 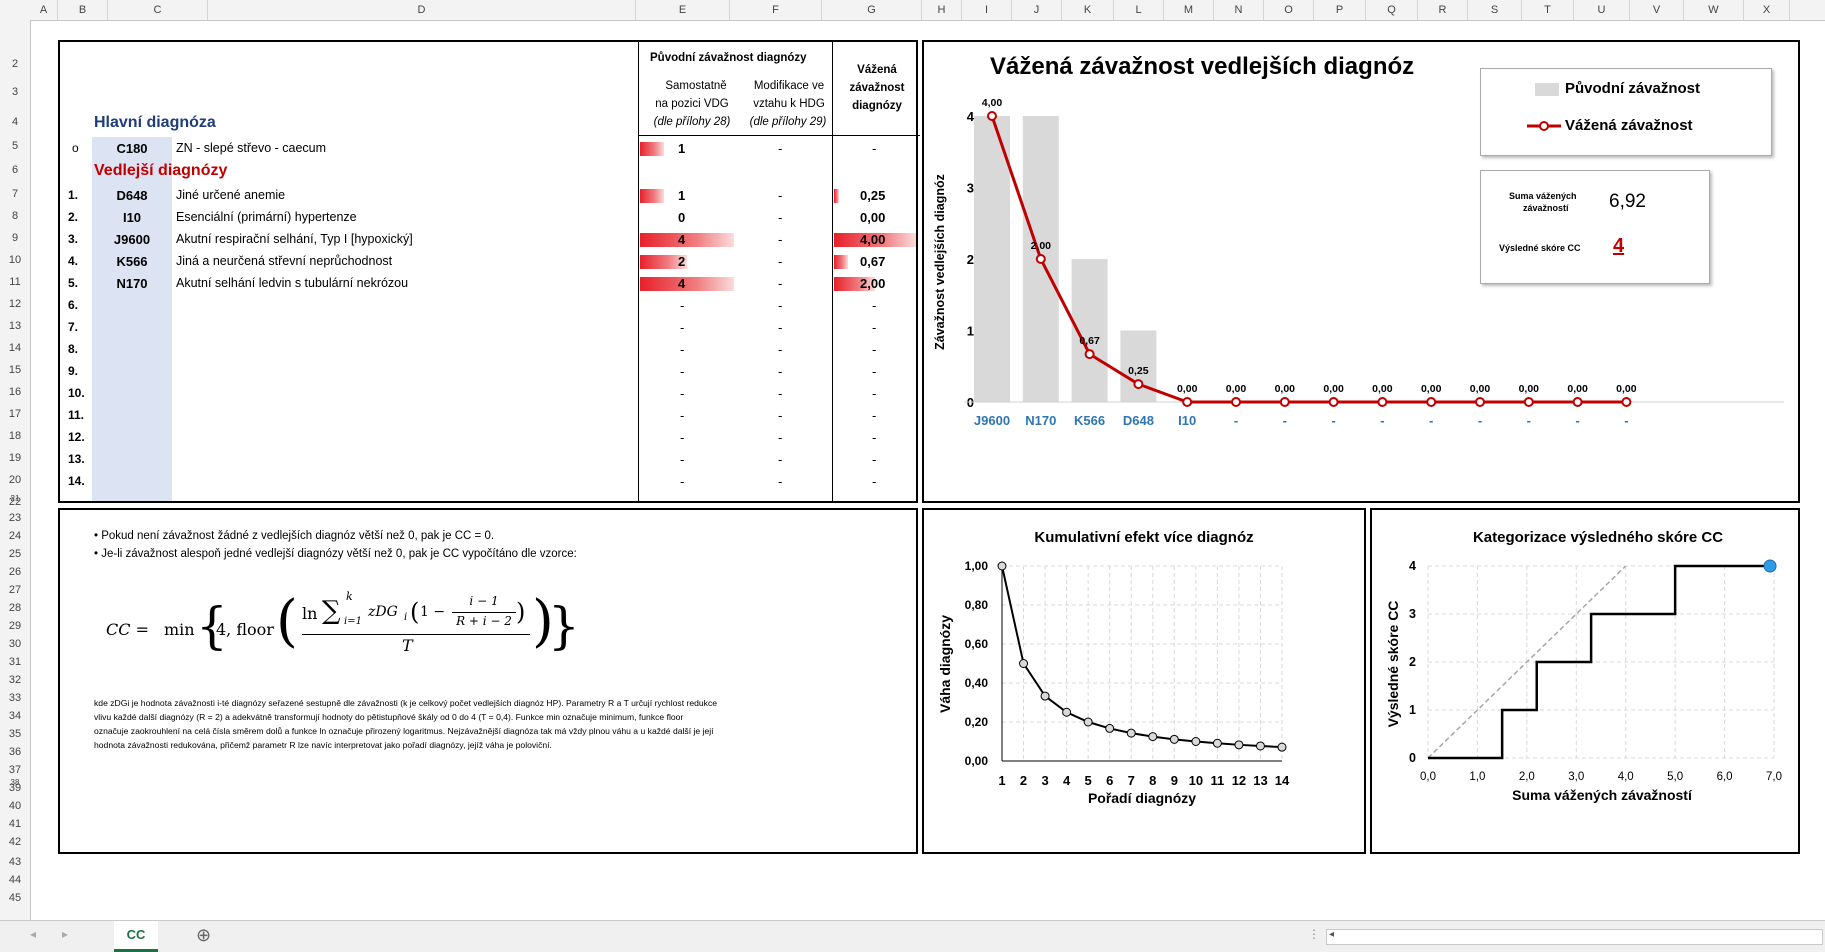 I want to click on row-header-14: 14, so click(x=15, y=348).